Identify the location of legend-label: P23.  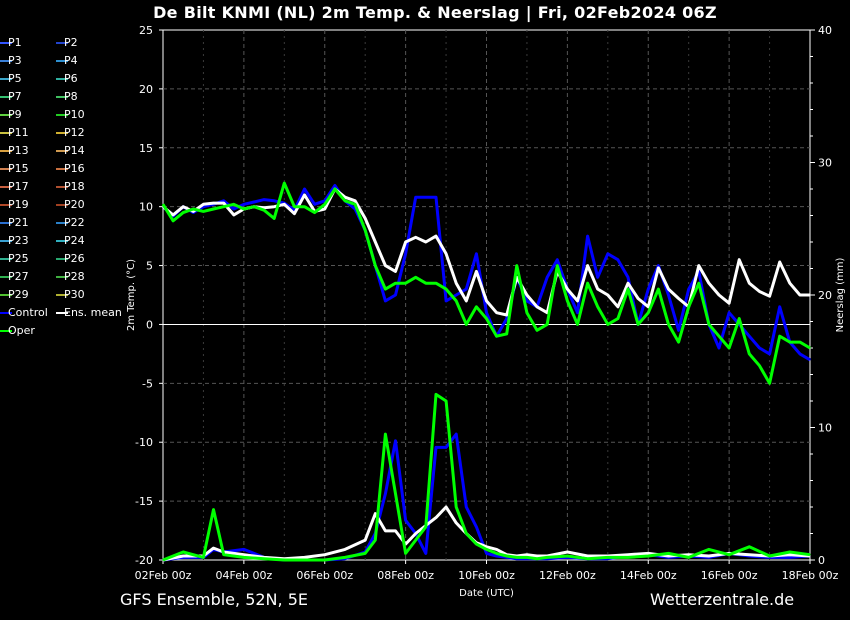
(18, 240).